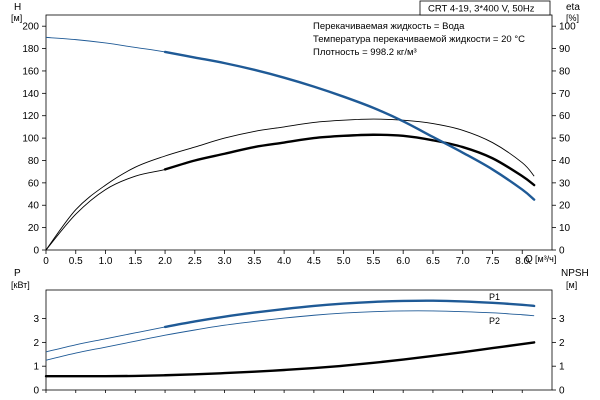 The height and width of the screenshot is (400, 600). I want to click on head-axis-ticks: 0 20 40 60 80 100 120 140 160 180 200, so click(34, 139).